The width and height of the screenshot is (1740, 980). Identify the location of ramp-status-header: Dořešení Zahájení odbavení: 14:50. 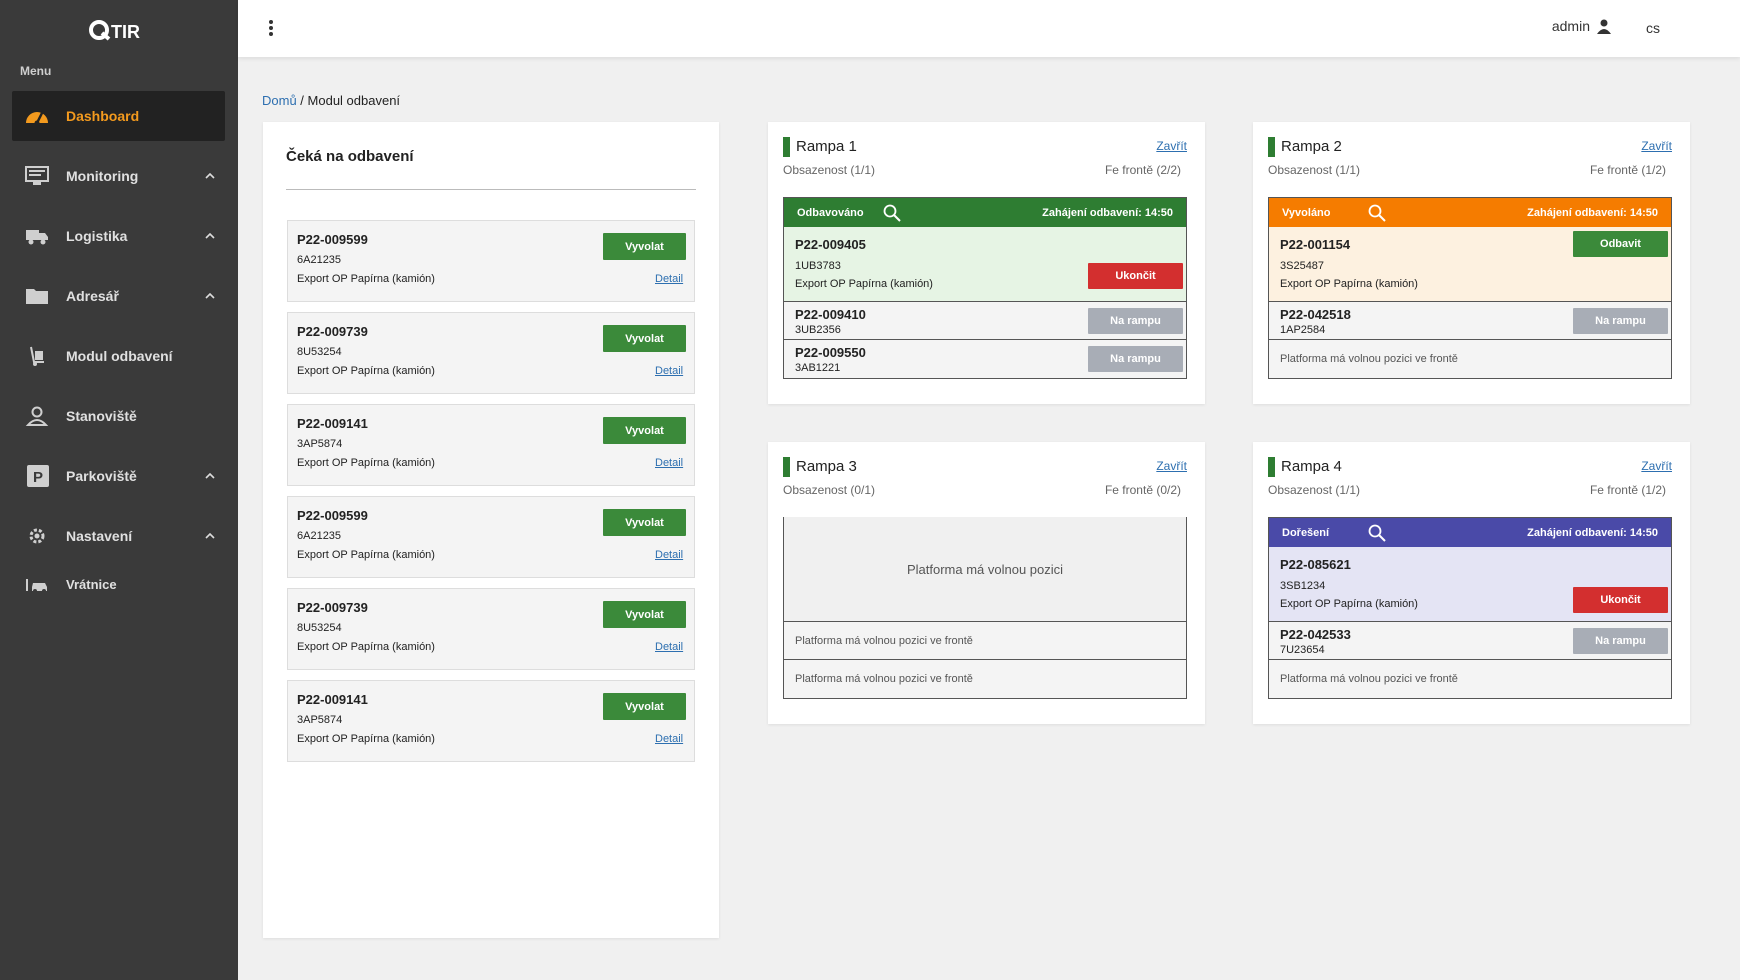
(1470, 532).